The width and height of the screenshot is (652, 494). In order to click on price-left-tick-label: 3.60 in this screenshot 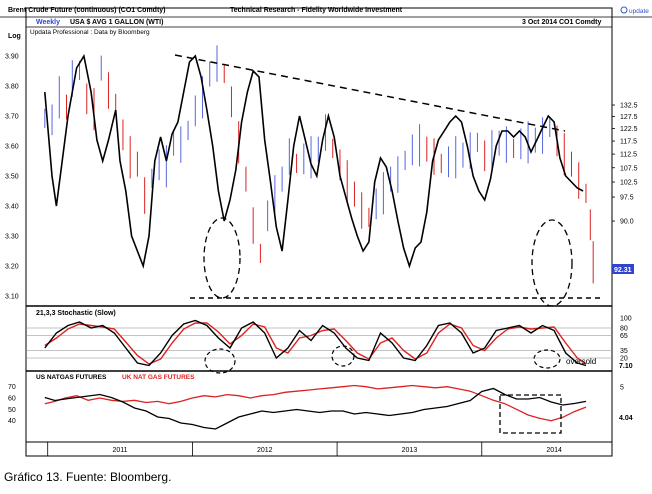, I will do `click(12, 147)`.